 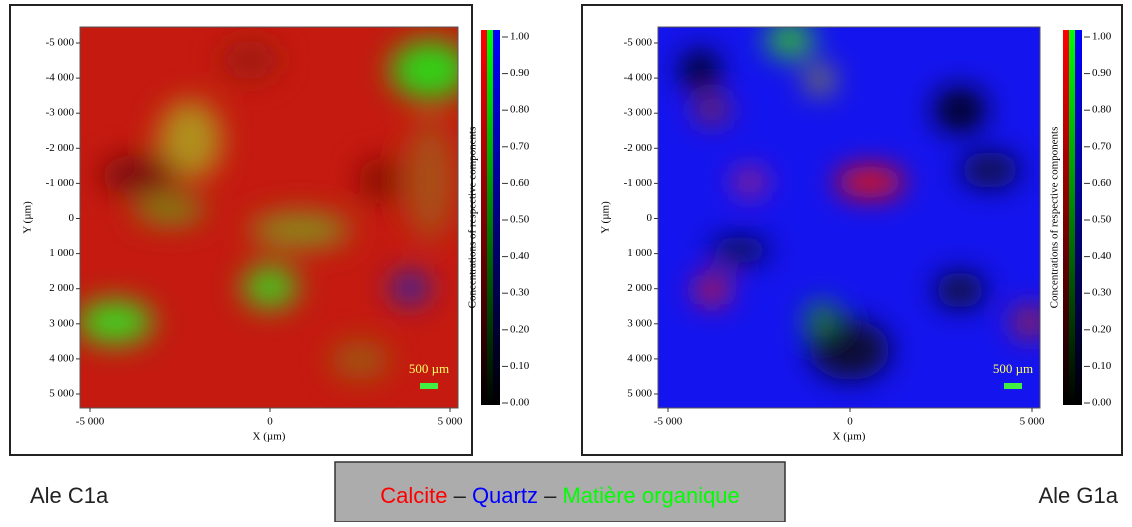 I want to click on legend-item: Calcite, so click(x=413, y=495).